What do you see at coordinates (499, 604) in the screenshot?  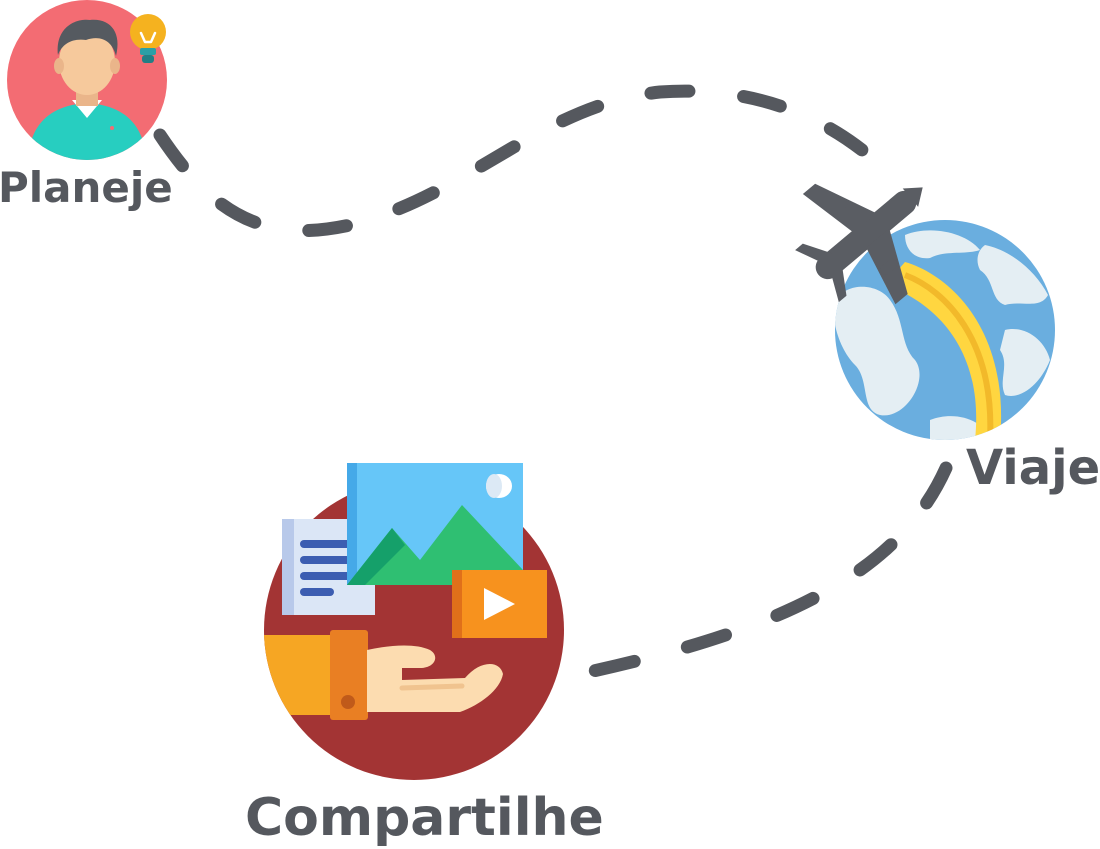 I see `video-play-icon` at bounding box center [499, 604].